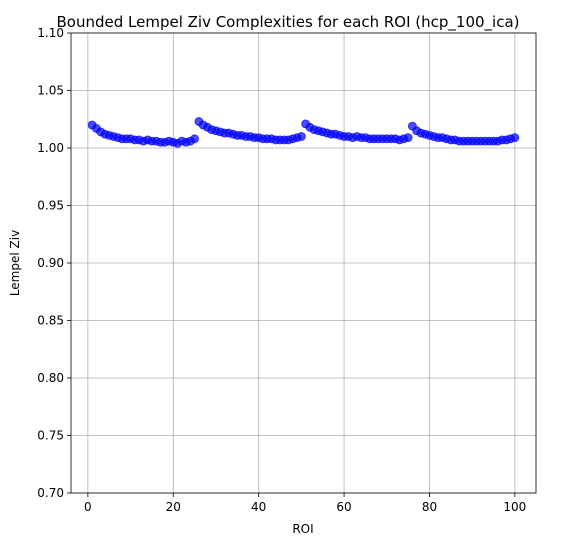 The width and height of the screenshot is (568, 547). Describe the element at coordinates (50, 206) in the screenshot. I see `y-tick-label: 0.95` at that location.